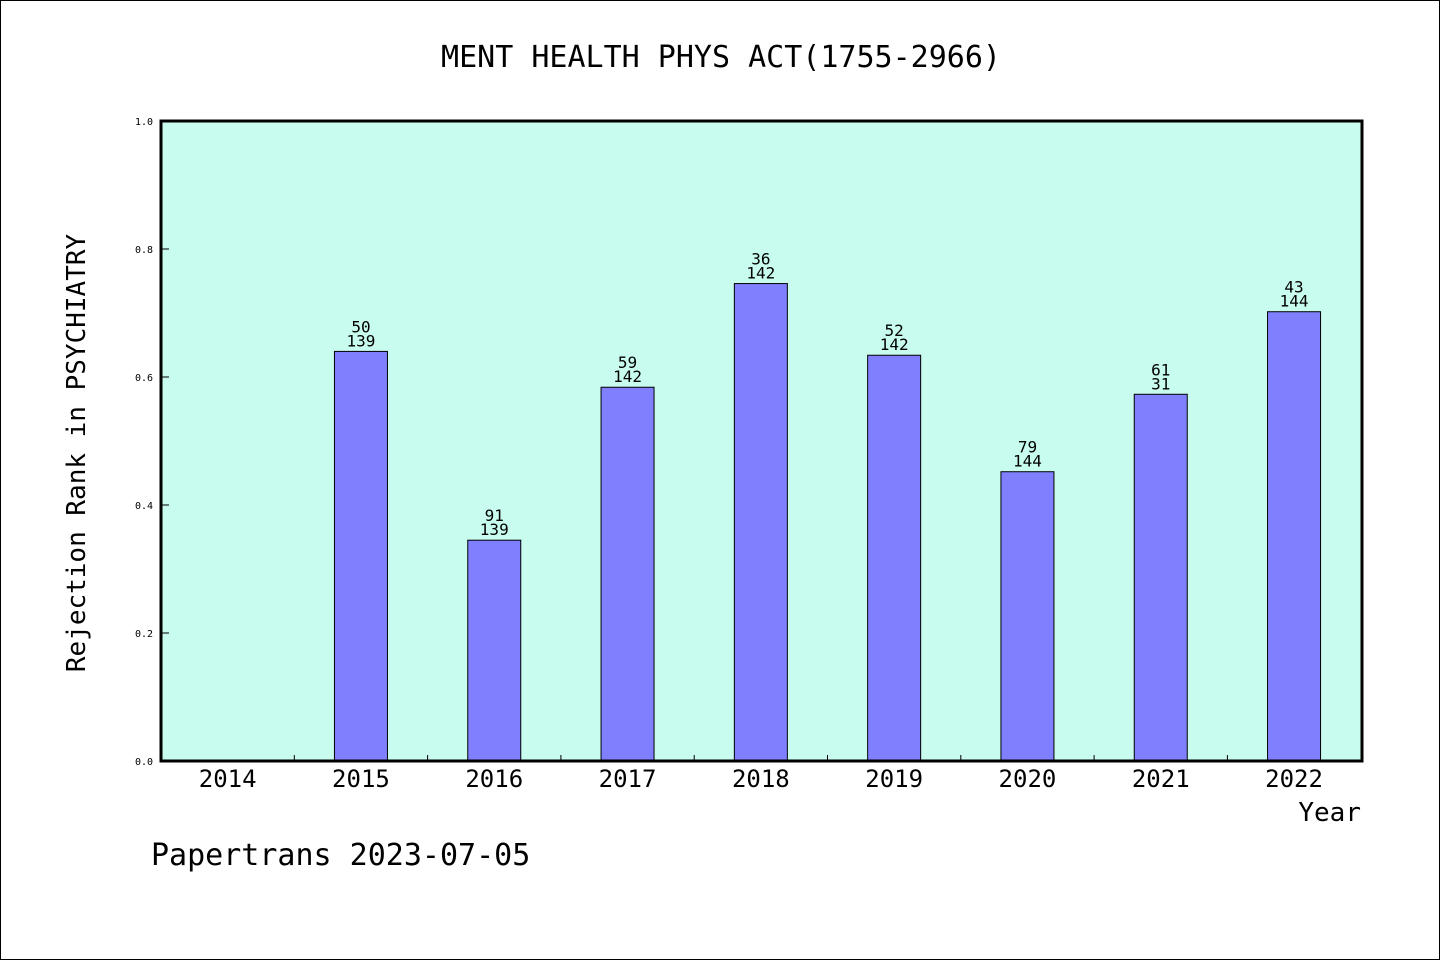 This screenshot has width=1440, height=961. I want to click on bar-label-top: 50, so click(360, 326).